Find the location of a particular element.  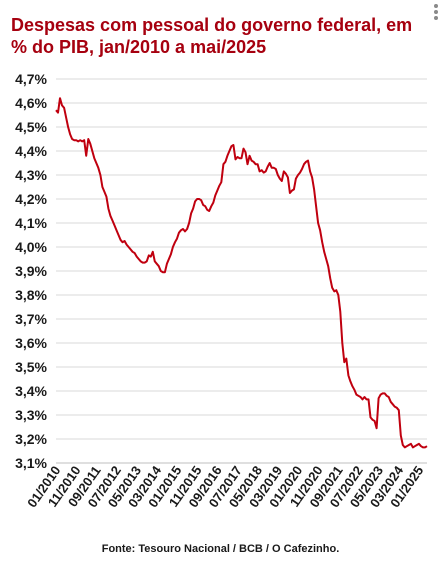

y-tick-label: 3,9% is located at coordinates (31, 271).